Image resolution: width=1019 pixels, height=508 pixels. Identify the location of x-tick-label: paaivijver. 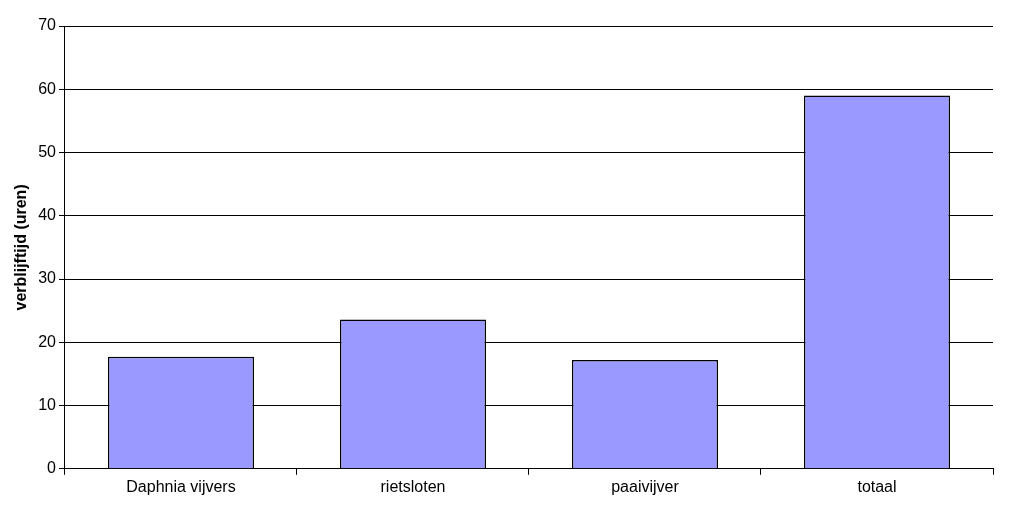
(645, 486).